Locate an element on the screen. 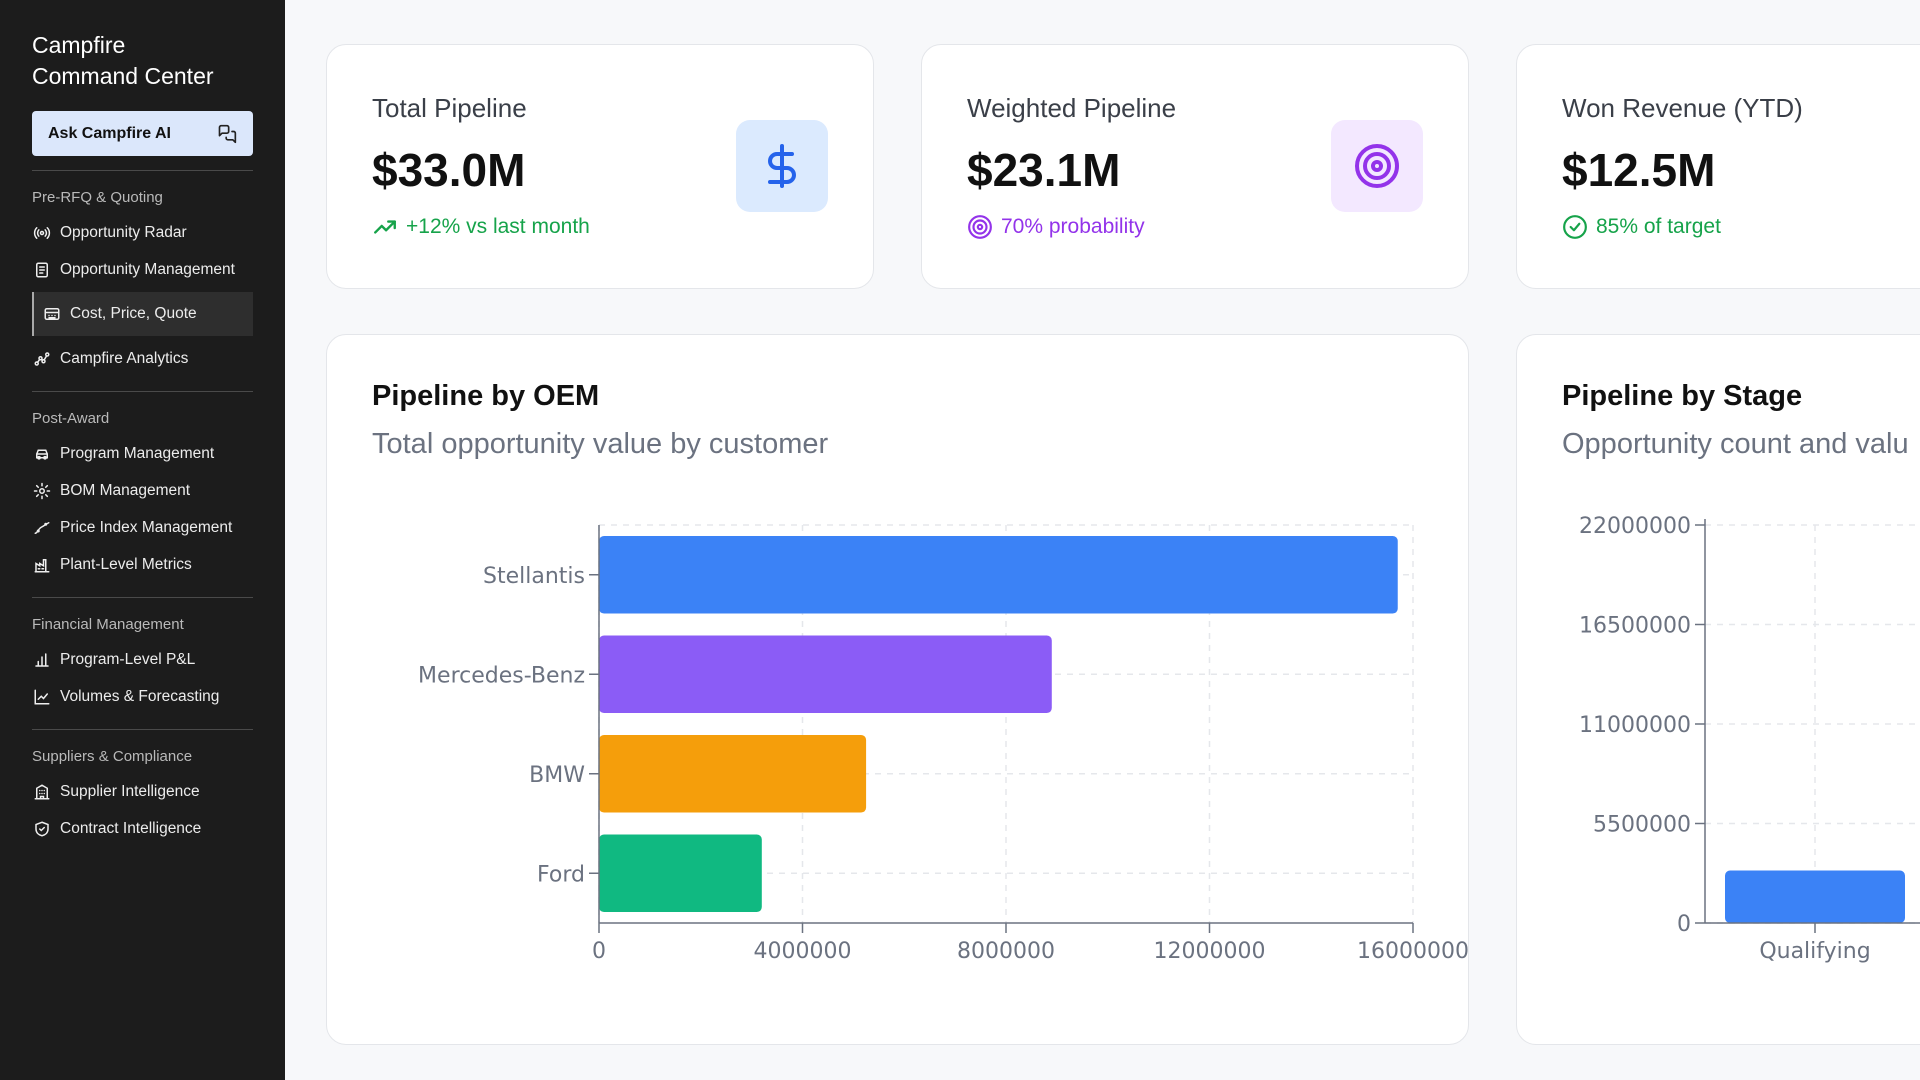  y-tick-label: Stellantis is located at coordinates (534, 576).